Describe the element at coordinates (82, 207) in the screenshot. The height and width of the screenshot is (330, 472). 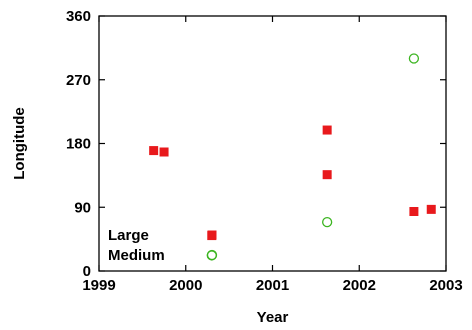
I see `y-tick-label: 90` at that location.